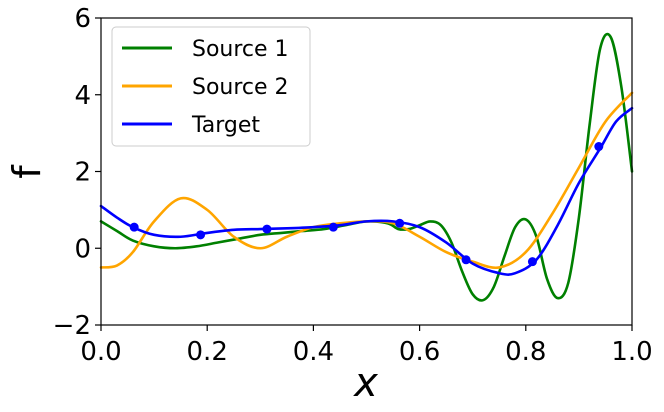 This screenshot has height=412, width=664. What do you see at coordinates (100, 352) in the screenshot?
I see `x-tick-label: 0.0` at bounding box center [100, 352].